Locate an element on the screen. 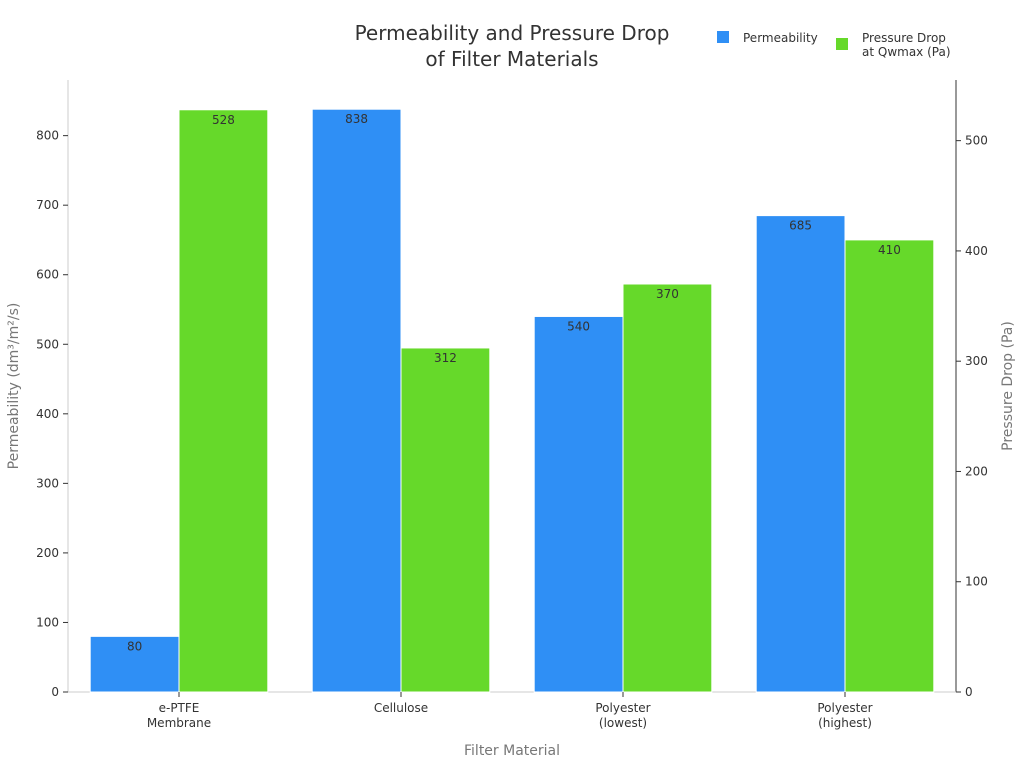  left-y-tick-label: 0 is located at coordinates (55, 692).